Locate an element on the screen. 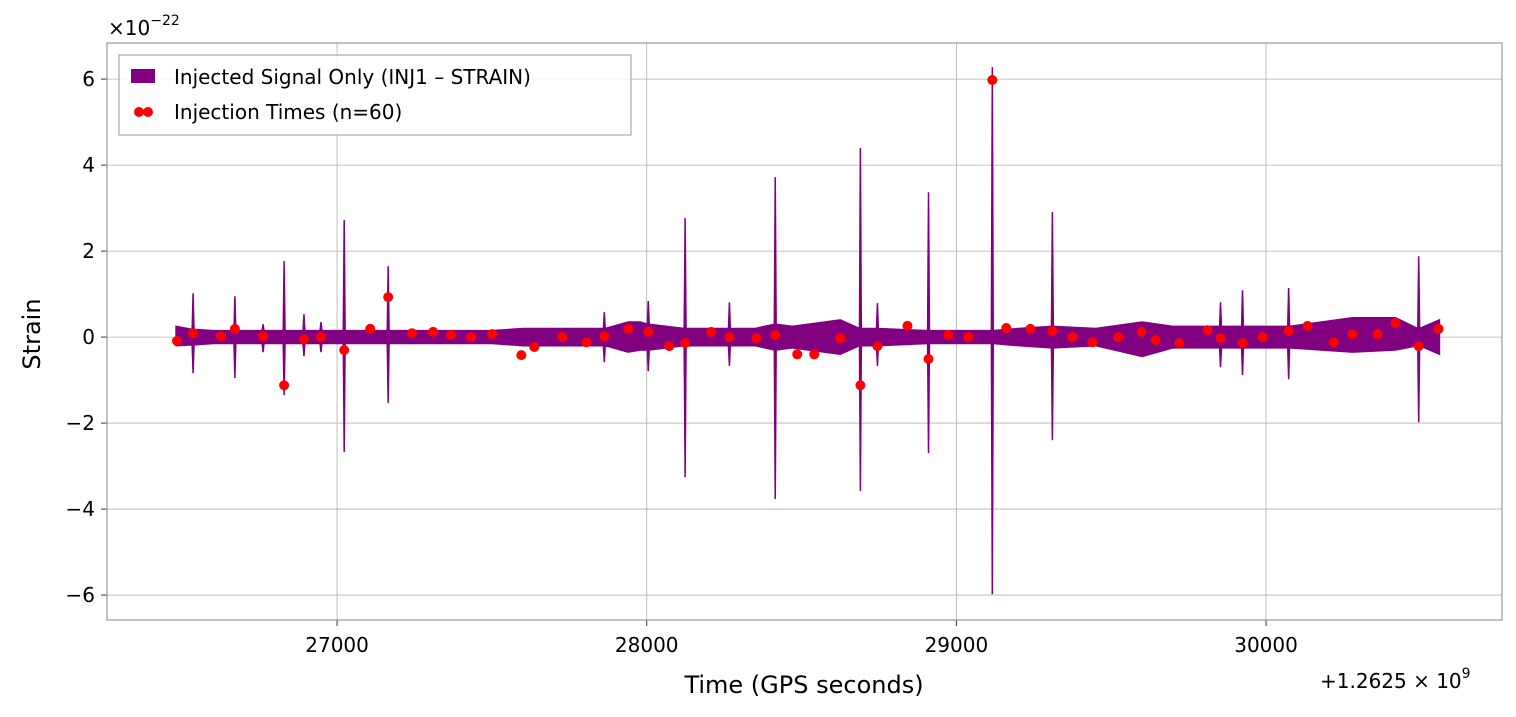 The height and width of the screenshot is (717, 1516). y-tick-label: 2 is located at coordinates (88, 251).